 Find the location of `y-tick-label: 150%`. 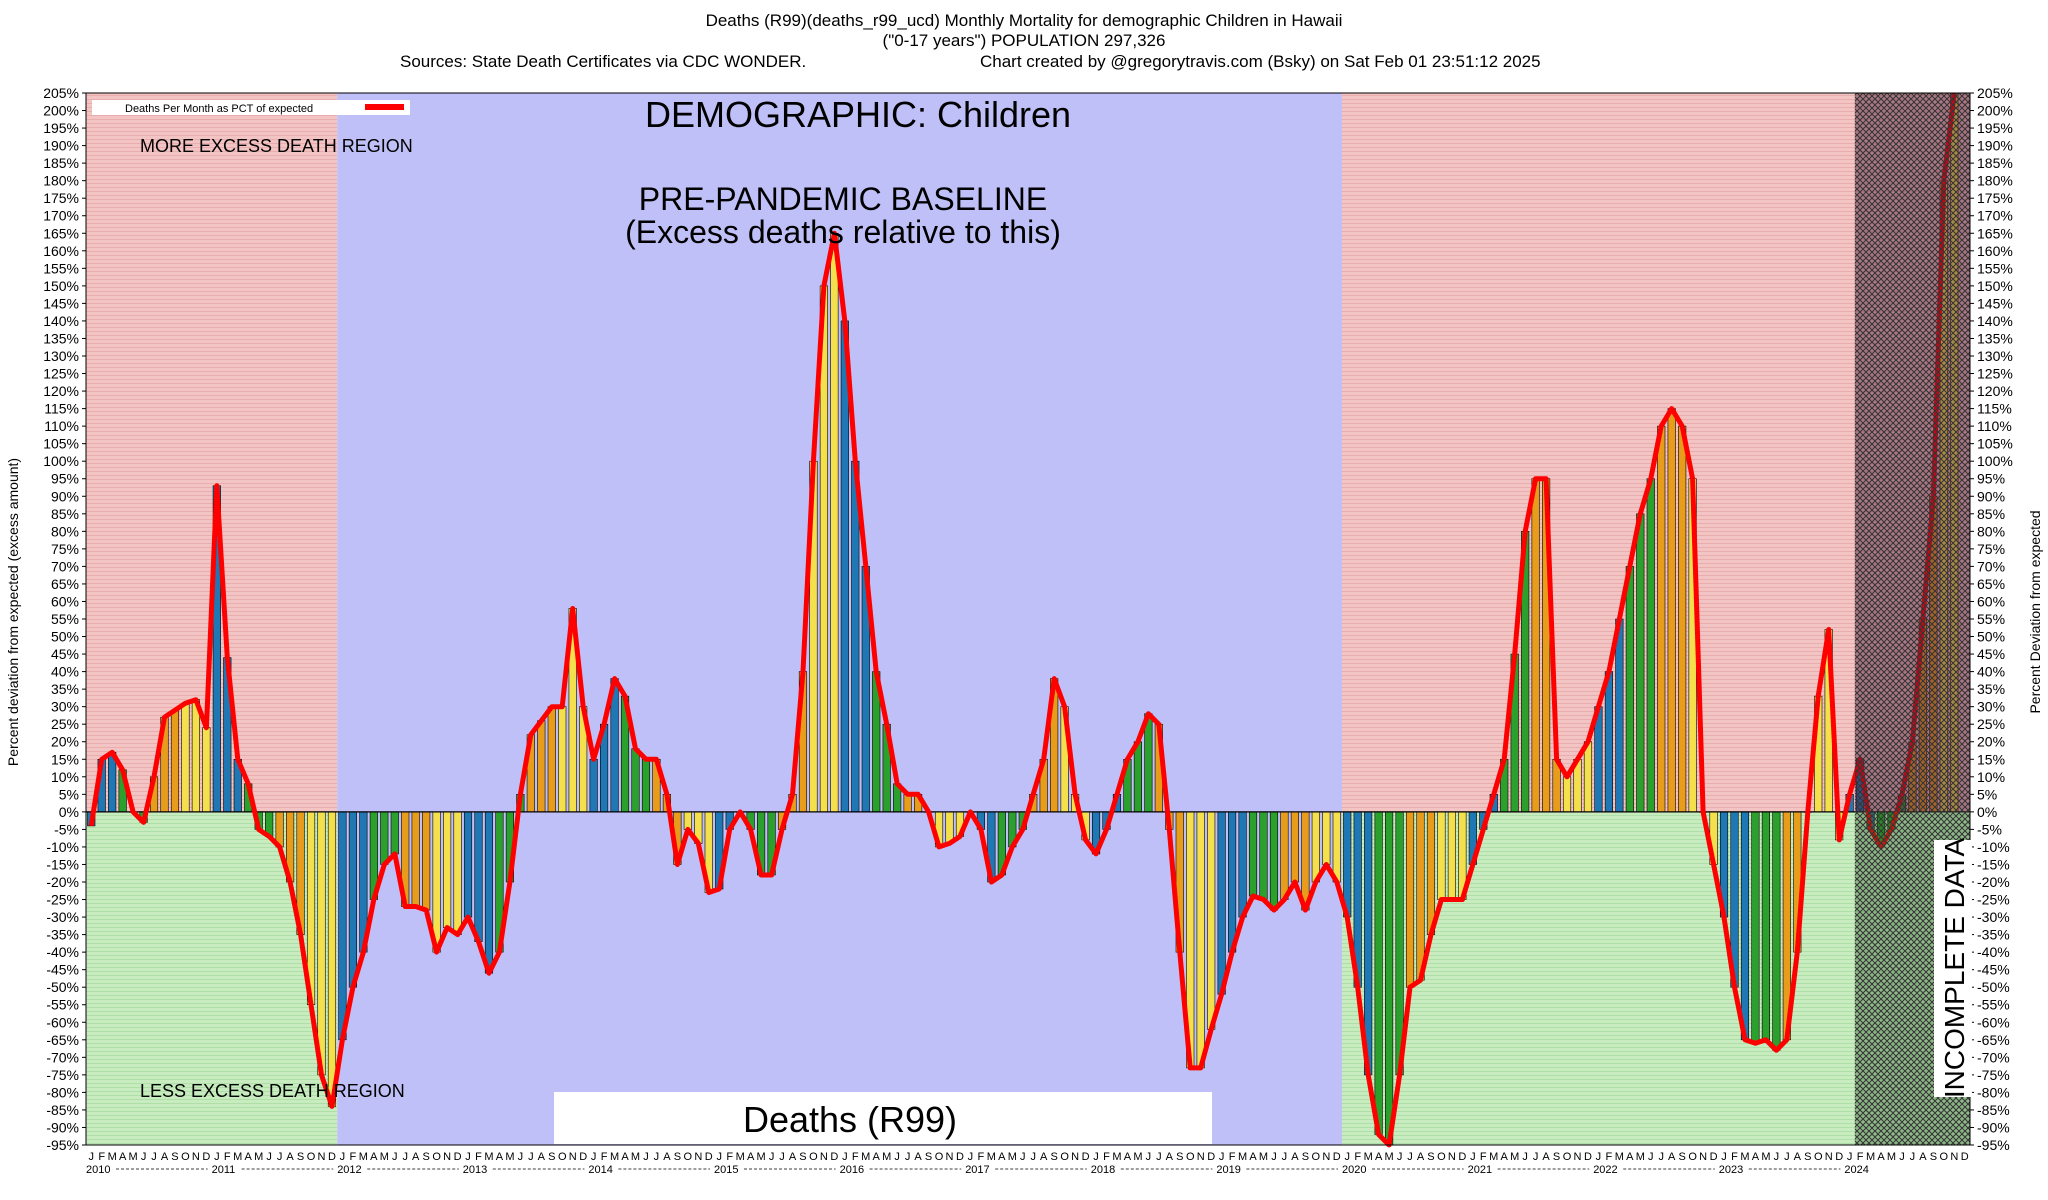

y-tick-label: 150% is located at coordinates (61, 286).